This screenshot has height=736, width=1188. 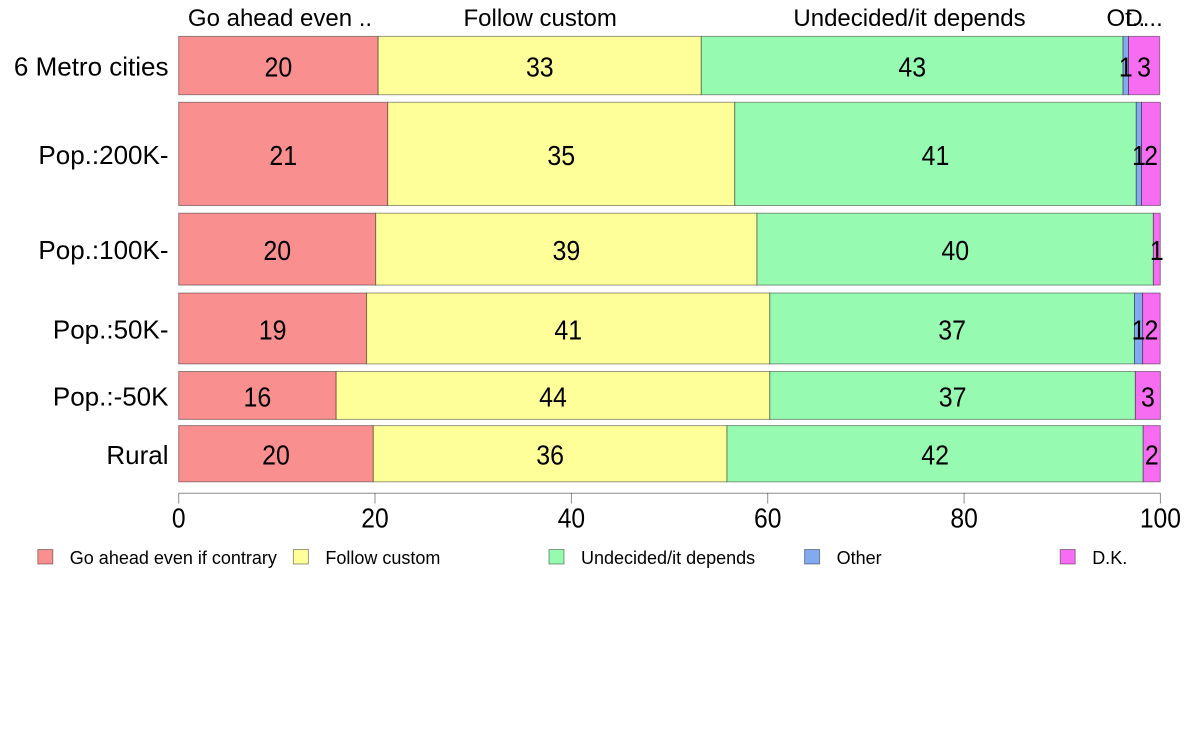 What do you see at coordinates (912, 67) in the screenshot?
I see `svg-text: 43` at bounding box center [912, 67].